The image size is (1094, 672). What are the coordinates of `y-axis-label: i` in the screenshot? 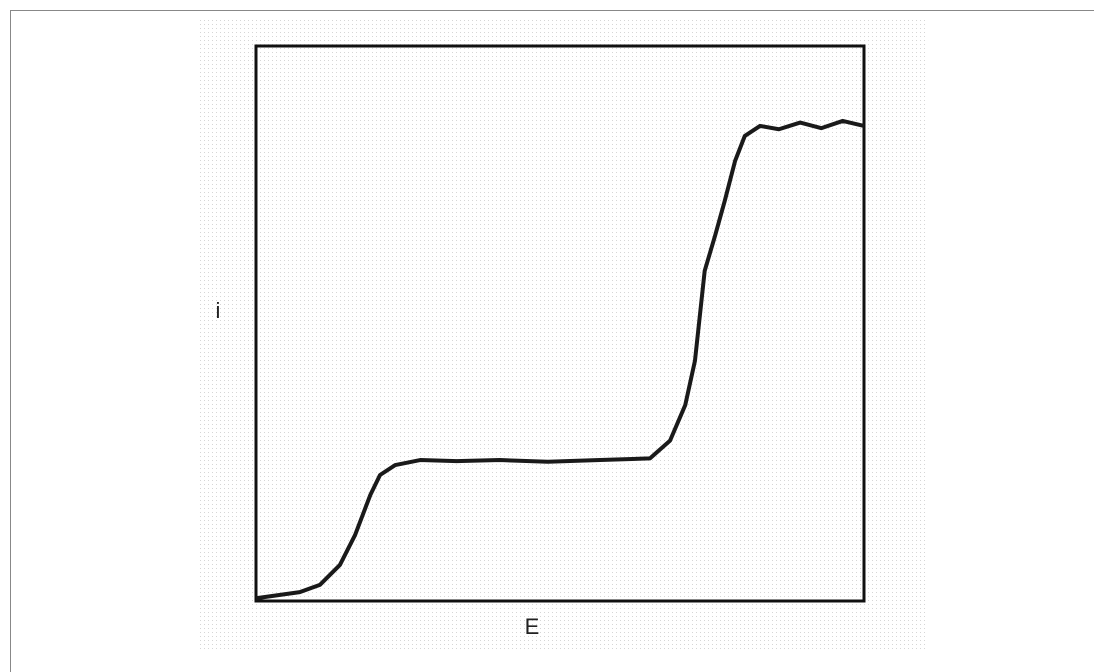 It's located at (218, 310).